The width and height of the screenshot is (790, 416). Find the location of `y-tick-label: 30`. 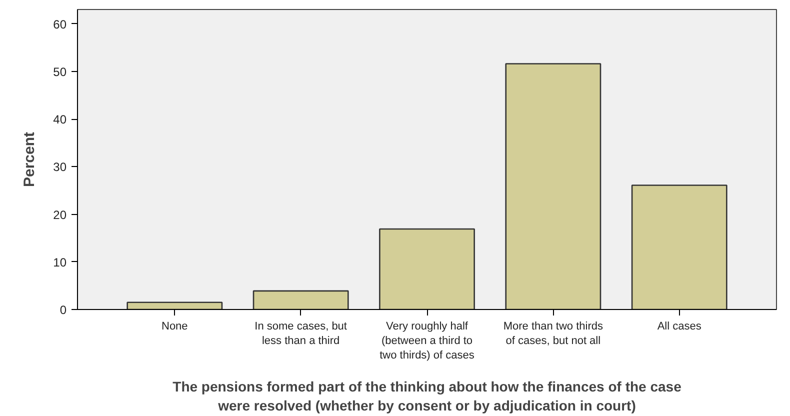

y-tick-label: 30 is located at coordinates (60, 167).